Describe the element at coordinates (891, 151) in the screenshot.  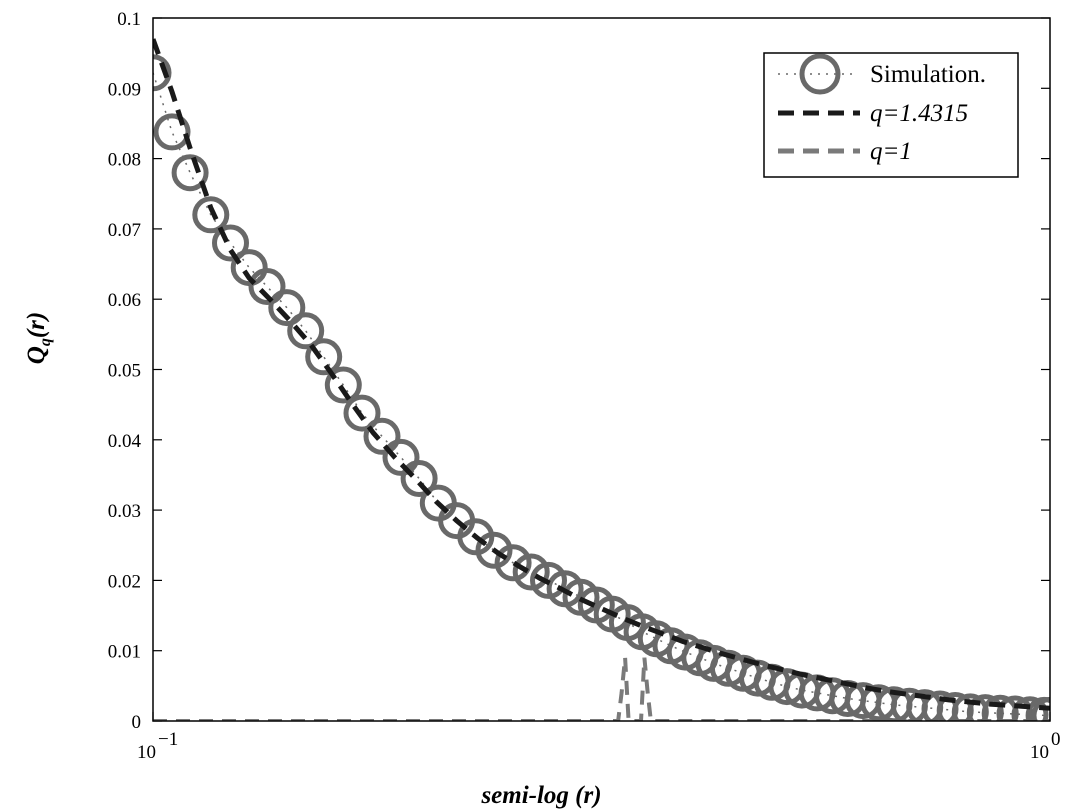
I see `legend-q1-label: q=1` at that location.